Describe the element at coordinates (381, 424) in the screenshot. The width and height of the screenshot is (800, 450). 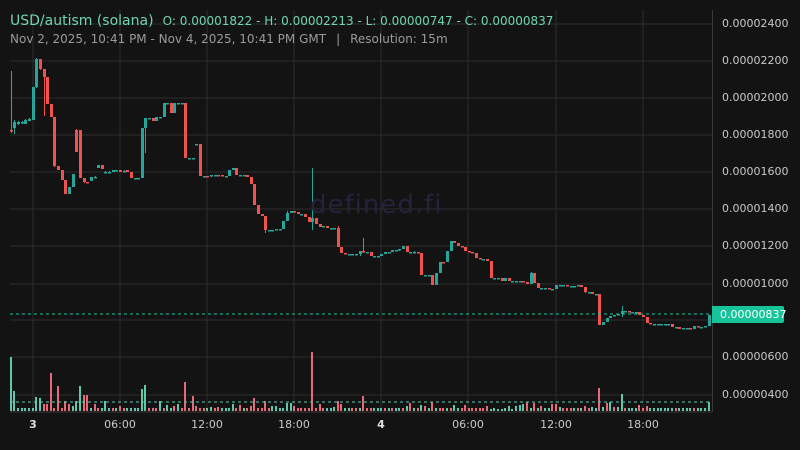
I see `time-tick-label: 4` at that location.